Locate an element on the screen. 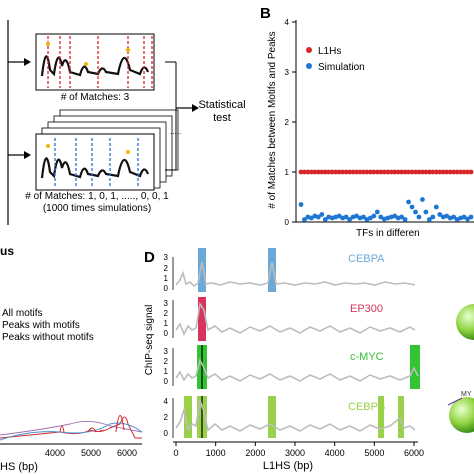 Image resolution: width=474 pixels, height=474 pixels. curve-peaks-with-motifs is located at coordinates (71, 427).